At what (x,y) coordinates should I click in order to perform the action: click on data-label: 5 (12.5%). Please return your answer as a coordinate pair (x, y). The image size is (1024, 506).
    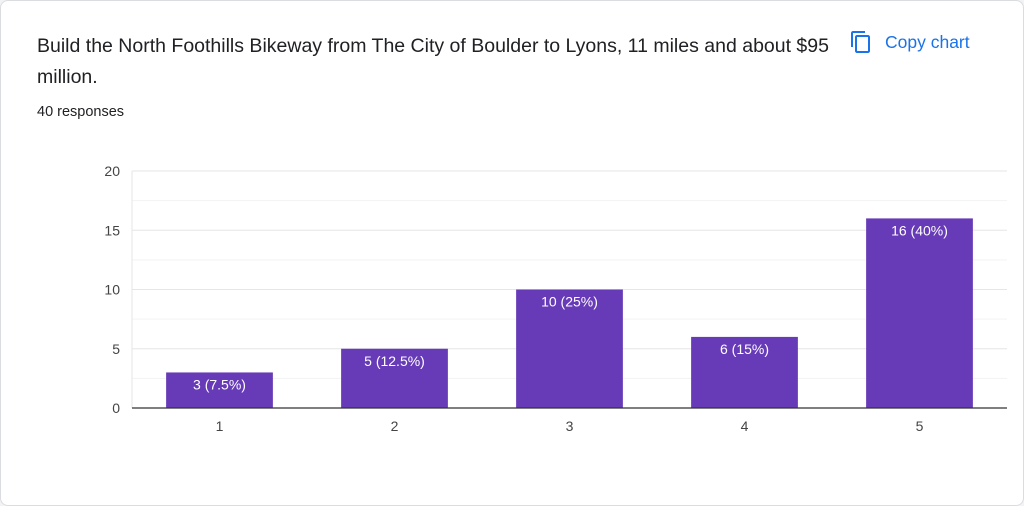
    Looking at the image, I should click on (394, 361).